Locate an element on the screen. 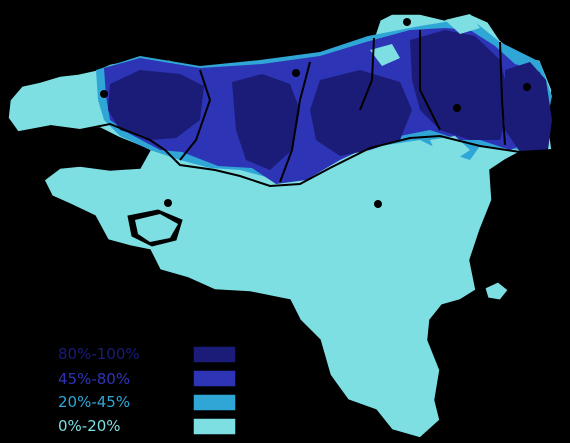  enclave-inner is located at coordinates (156, 228).